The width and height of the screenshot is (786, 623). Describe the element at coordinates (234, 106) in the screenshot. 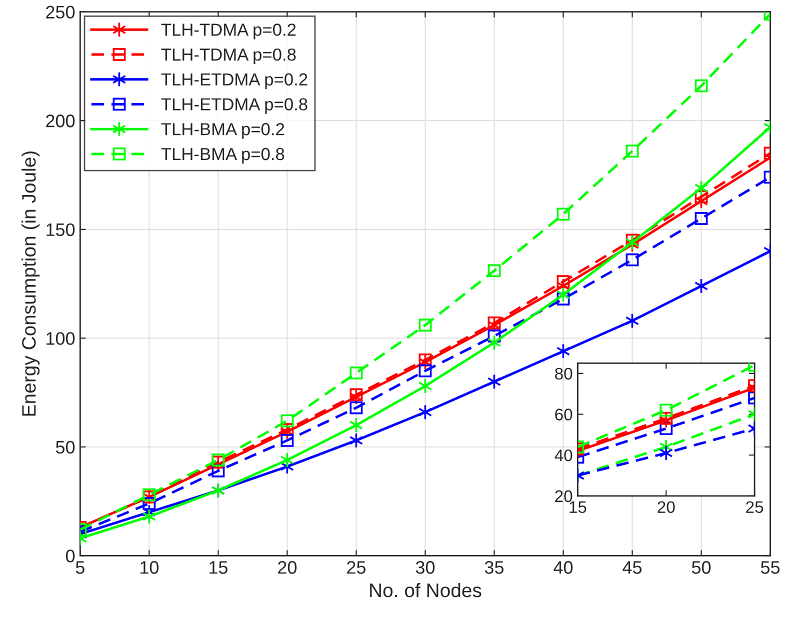

I see `legend-label: TLH-ETDMA p=0.8` at that location.